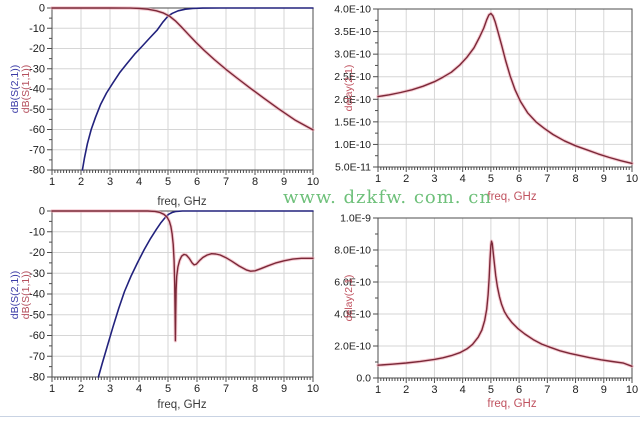  What do you see at coordinates (353, 168) in the screenshot?
I see `y-tick-label: 5.0E-11` at bounding box center [353, 168].